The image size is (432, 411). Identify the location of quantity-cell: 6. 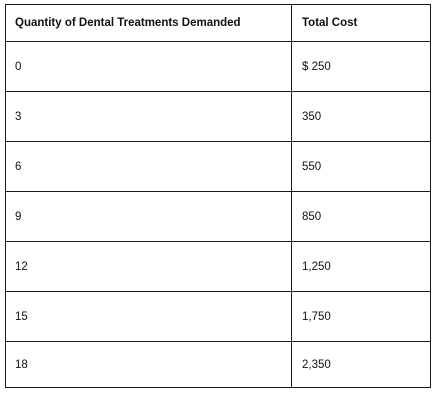
(148, 166).